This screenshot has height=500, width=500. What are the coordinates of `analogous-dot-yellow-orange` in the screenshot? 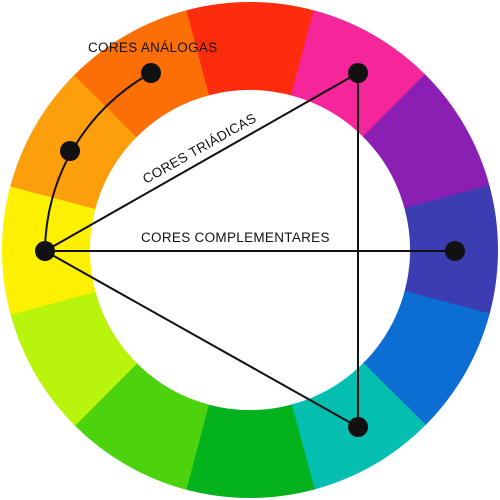 It's located at (70, 151).